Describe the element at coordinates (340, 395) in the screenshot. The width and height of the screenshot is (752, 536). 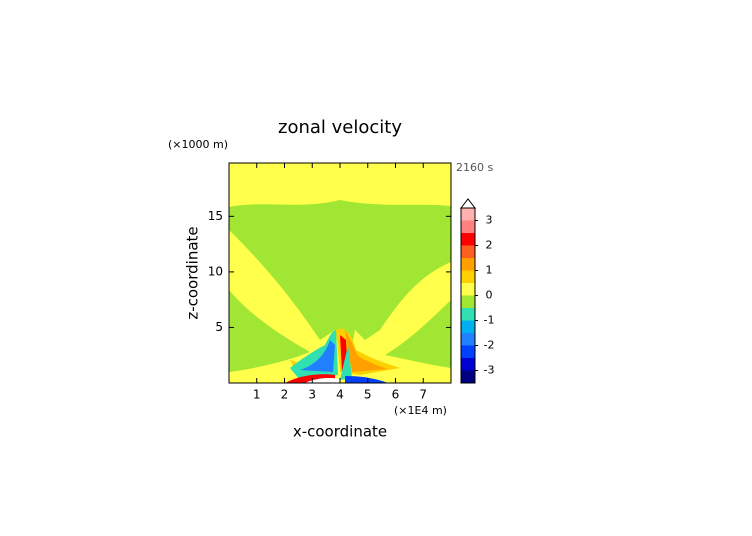
I see `x-tick-label: 4` at that location.